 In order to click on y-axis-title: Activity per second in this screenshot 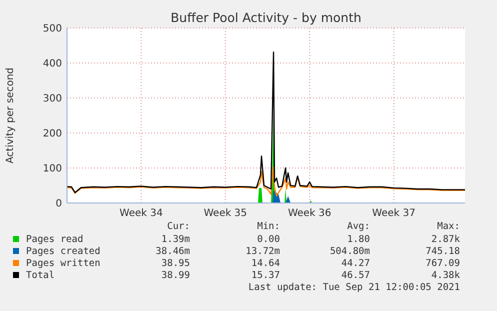, I will do `click(10, 115)`.